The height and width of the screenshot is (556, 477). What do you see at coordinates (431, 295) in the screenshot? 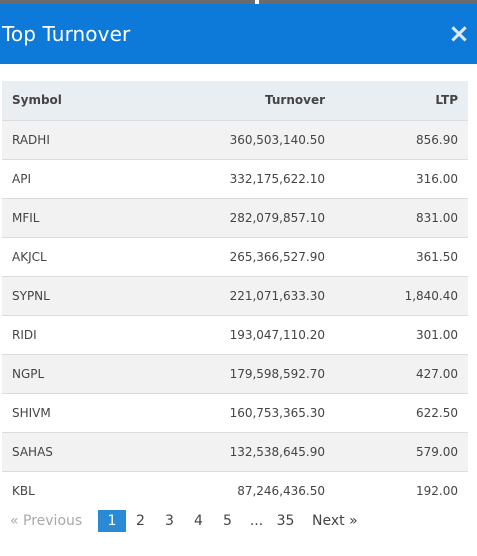
I see `cell-ltp: 1,840.40` at bounding box center [431, 295].